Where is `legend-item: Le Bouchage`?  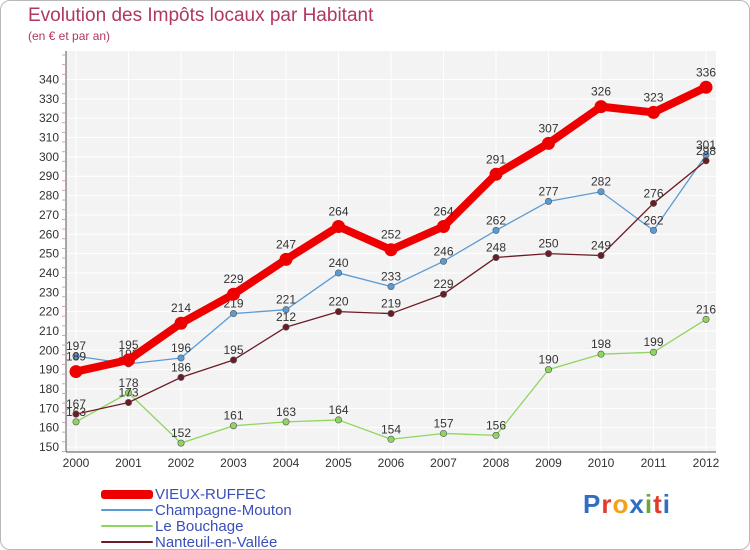 legend-item: Le Bouchage is located at coordinates (196, 526).